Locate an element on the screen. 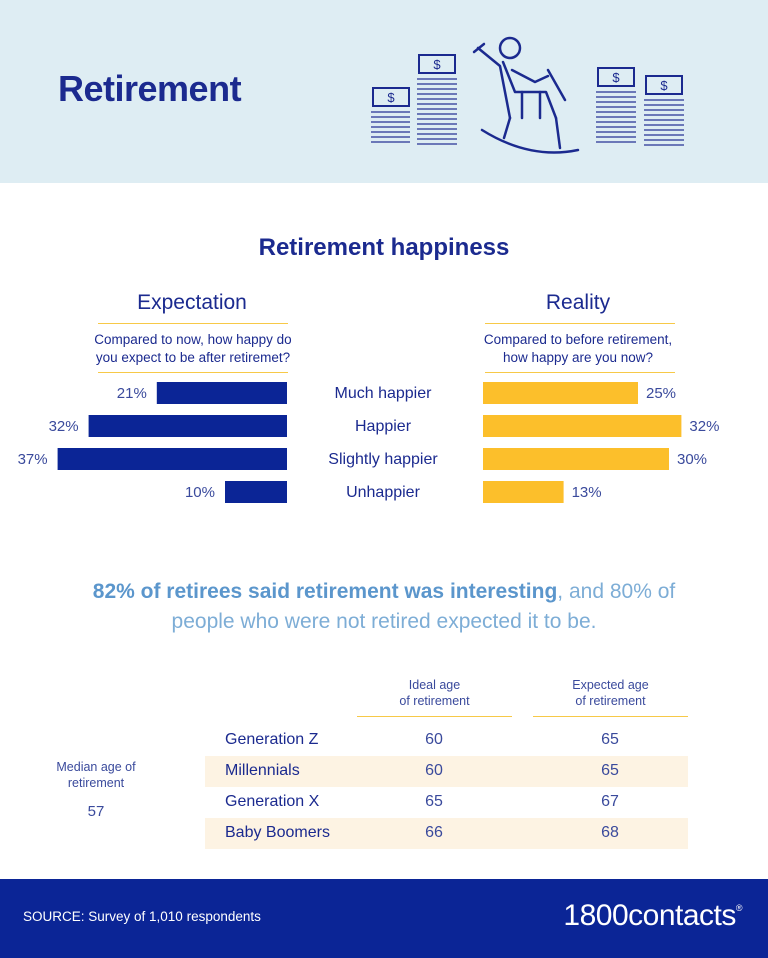 The image size is (768, 958). reality-value-label: 25% is located at coordinates (661, 393).